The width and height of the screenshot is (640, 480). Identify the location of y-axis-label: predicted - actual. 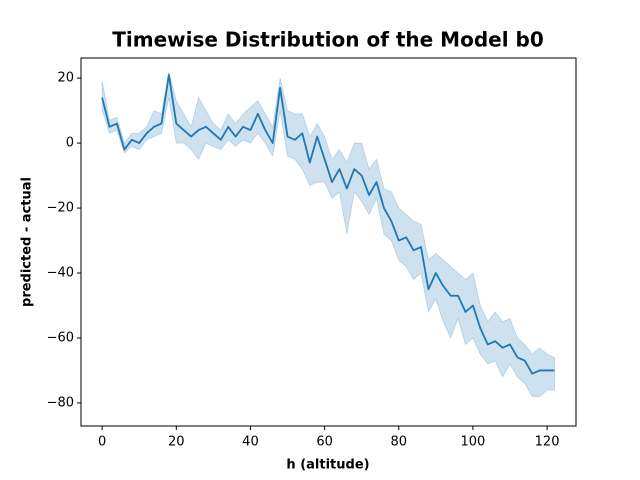
(27, 242).